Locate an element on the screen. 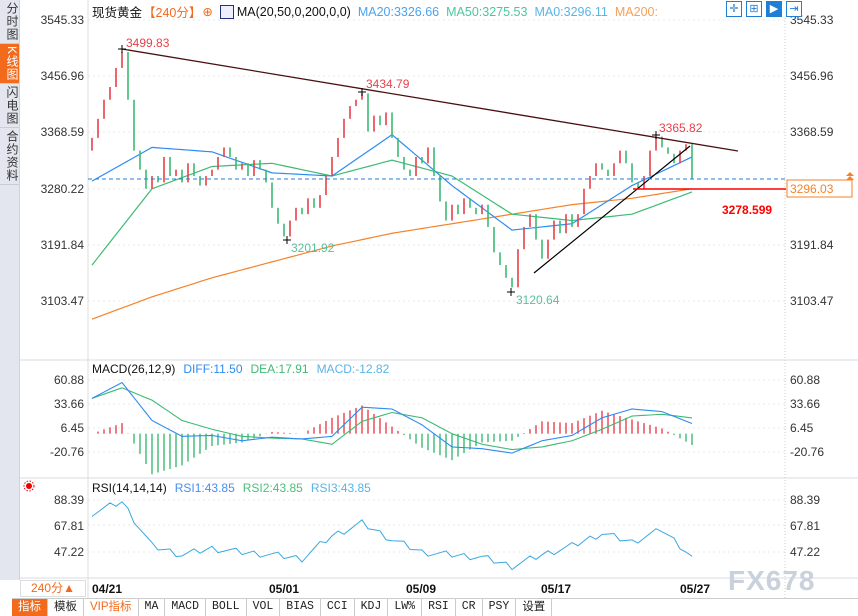  ma20-value: MA20:3326.66 is located at coordinates (398, 11).